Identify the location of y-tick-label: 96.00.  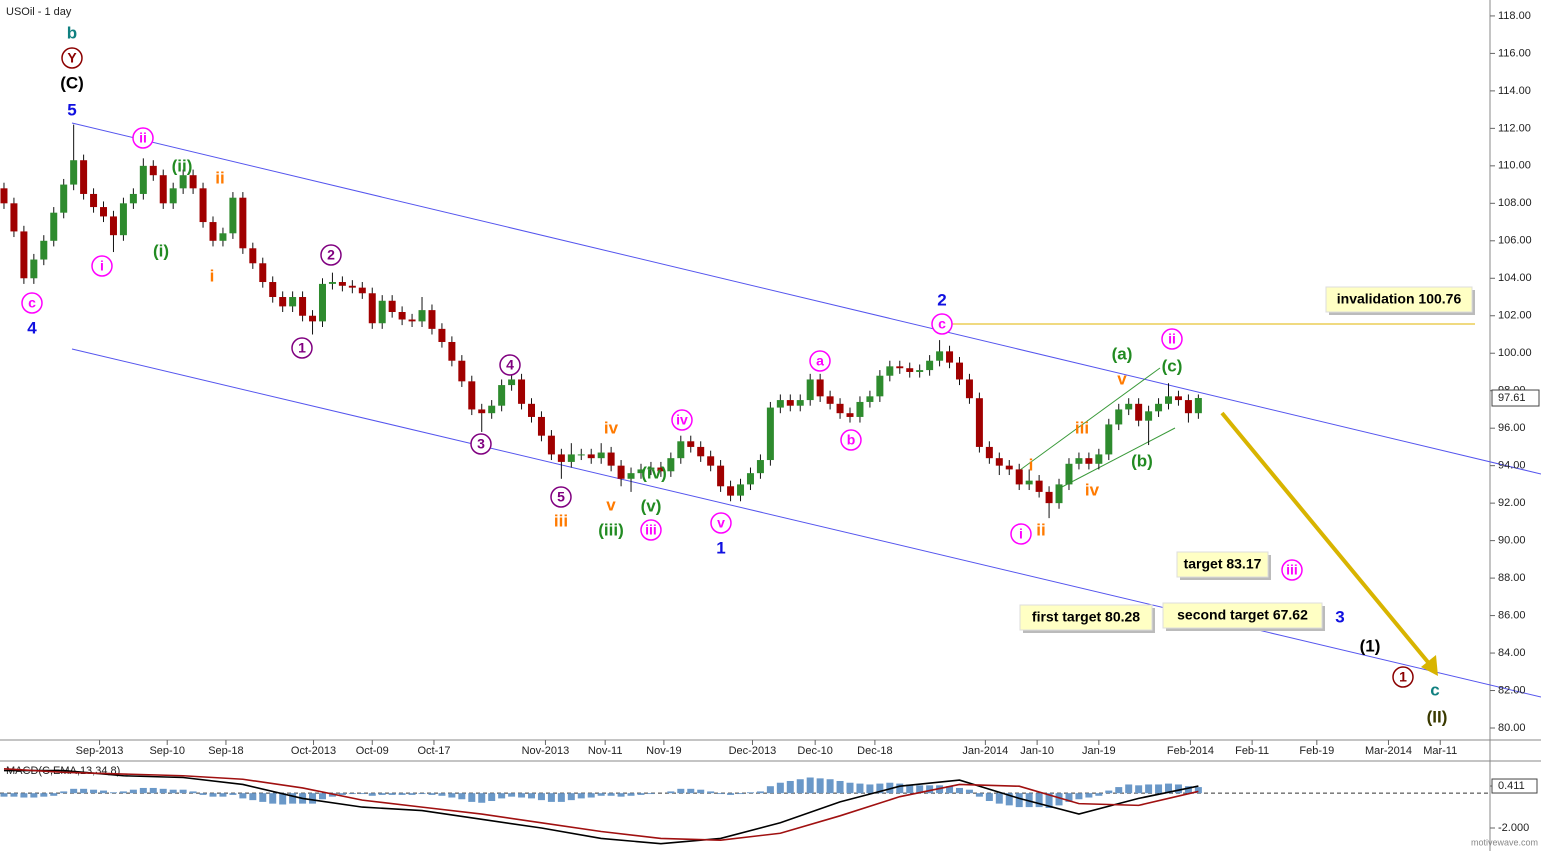
(1512, 428).